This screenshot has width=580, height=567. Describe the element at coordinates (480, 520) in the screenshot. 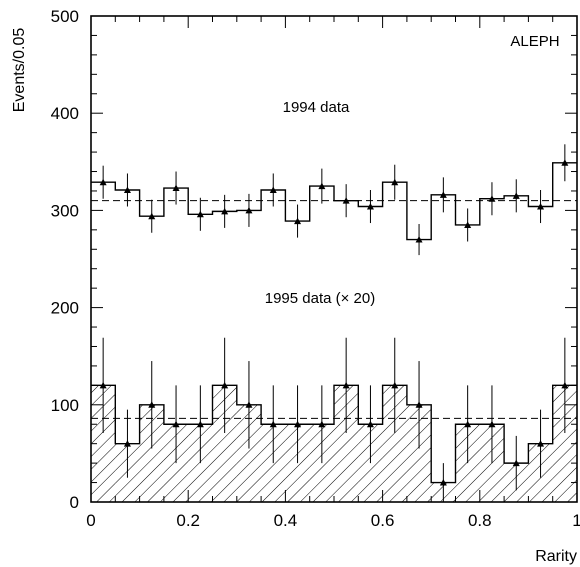

I see `x-tick-label: 0.8` at that location.